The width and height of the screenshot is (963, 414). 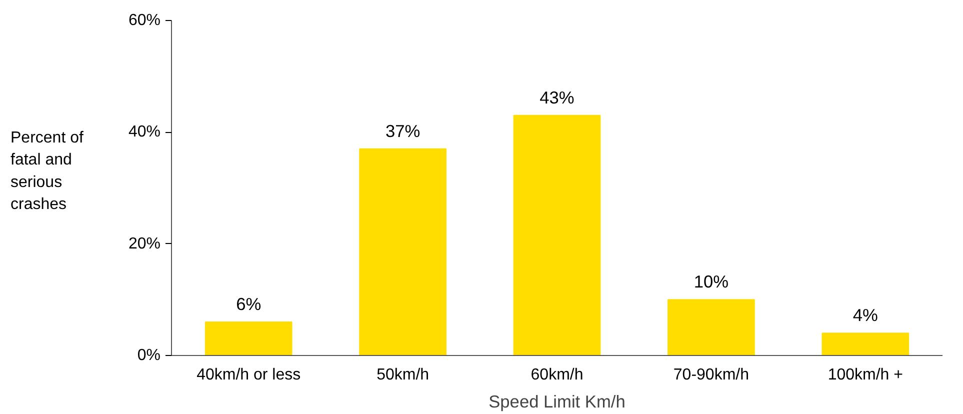 What do you see at coordinates (557, 375) in the screenshot?
I see `x-tick-label: 60km/h` at bounding box center [557, 375].